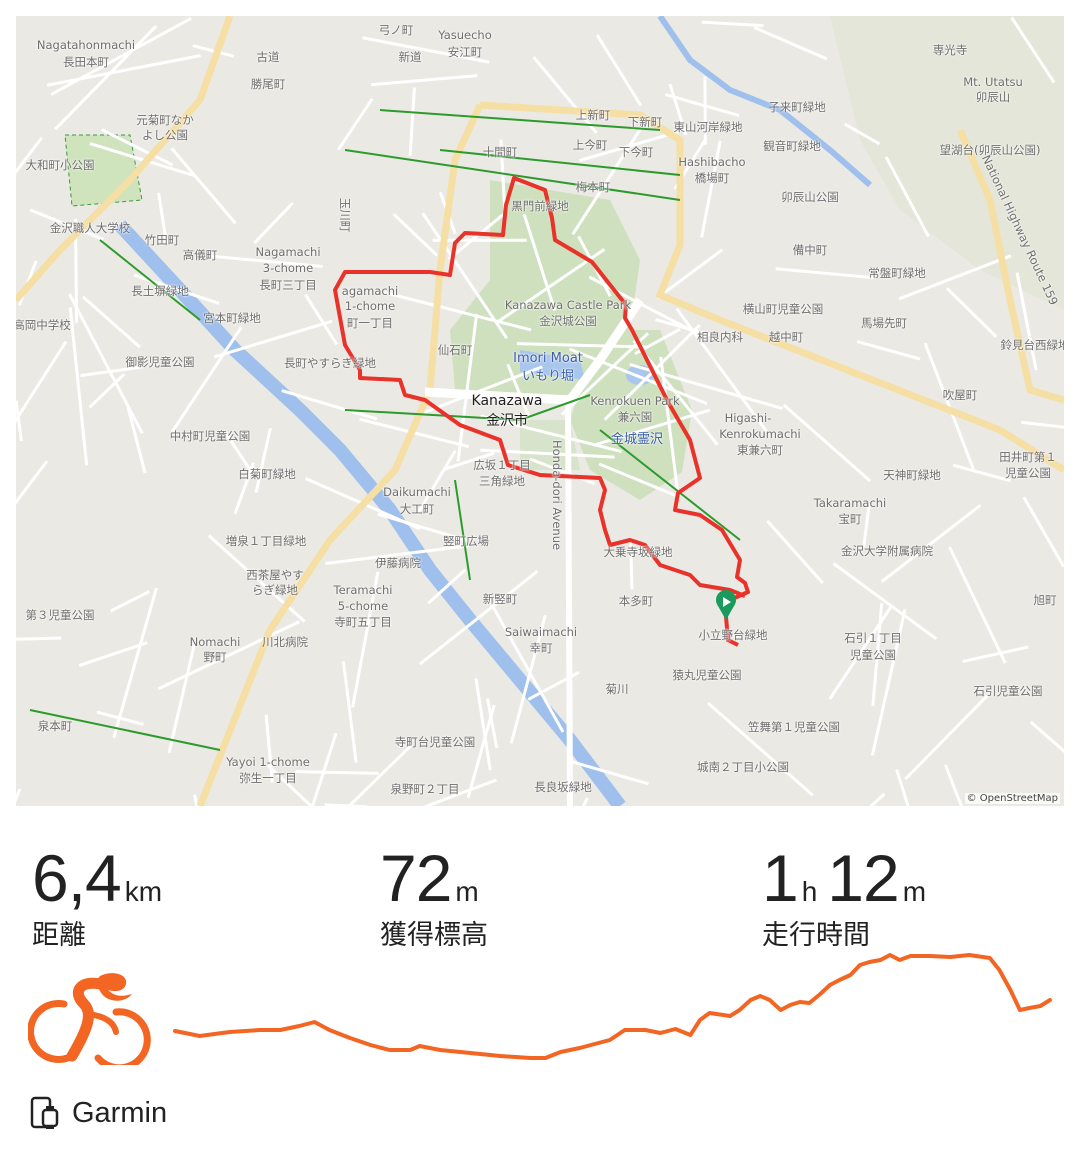  What do you see at coordinates (396, 30) in the screenshot?
I see `map-label: 弓ノ町` at bounding box center [396, 30].